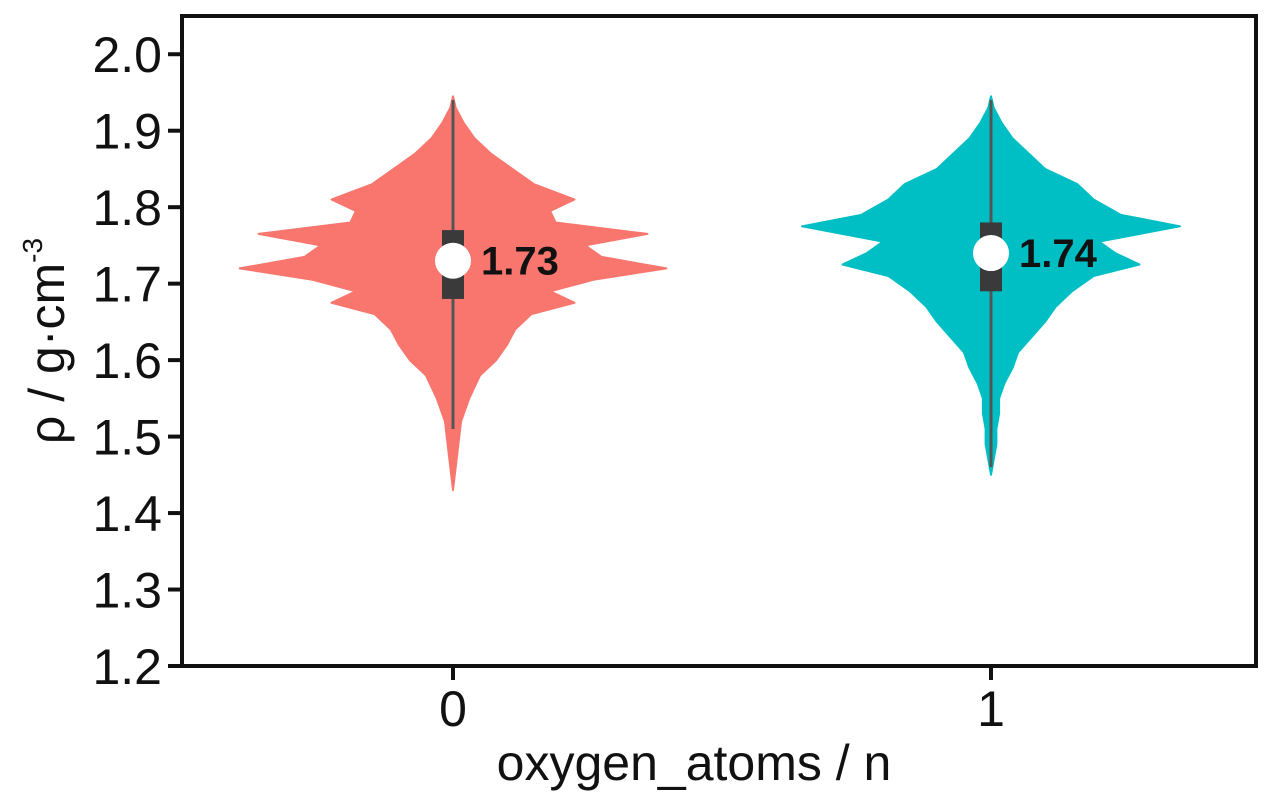  Describe the element at coordinates (453, 709) in the screenshot. I see `x-tick-label: 0` at that location.